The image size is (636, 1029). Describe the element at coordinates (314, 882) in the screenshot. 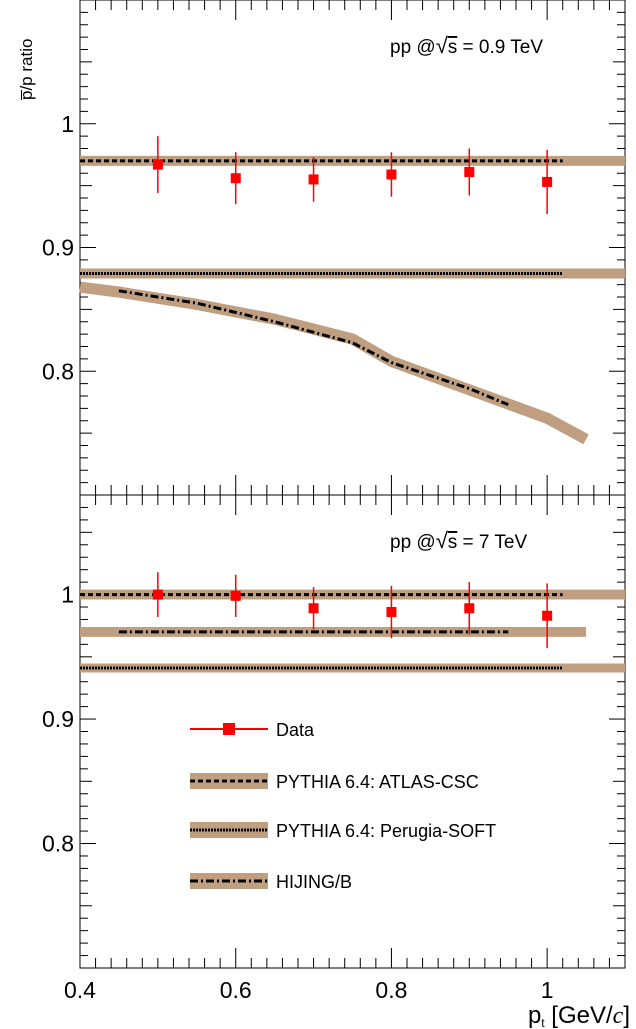

I see `legend-label-hijing: HIJING/B` at that location.